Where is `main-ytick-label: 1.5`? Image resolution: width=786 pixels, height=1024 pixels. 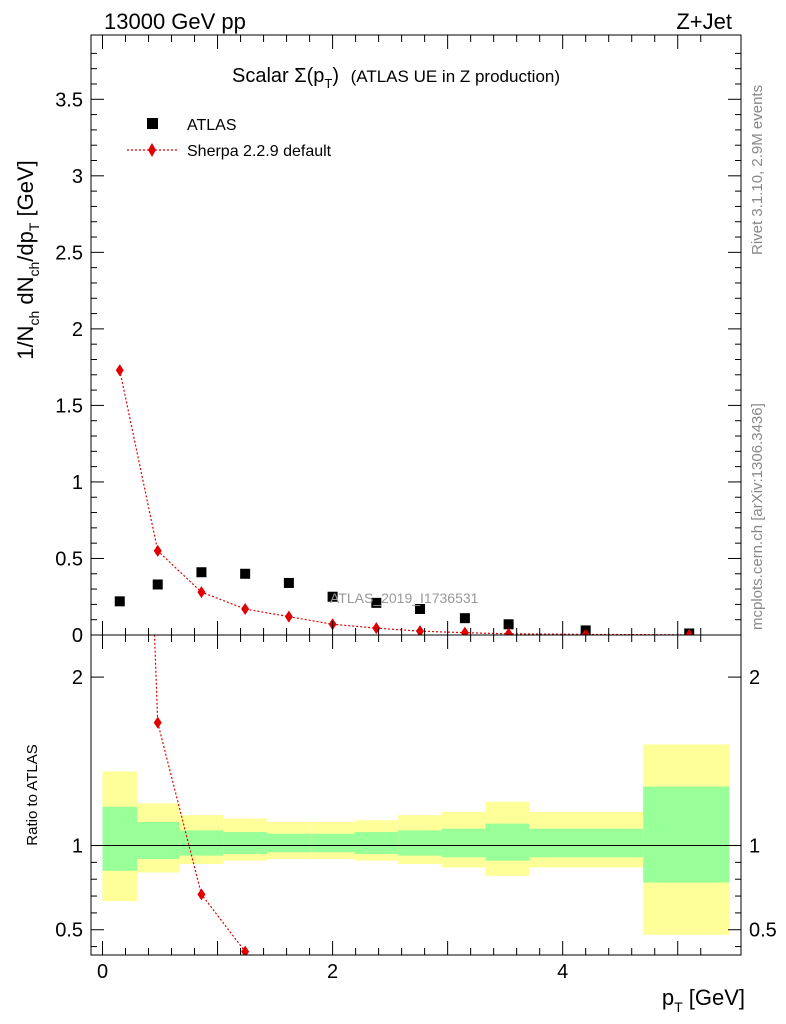 main-ytick-label: 1.5 is located at coordinates (69, 406).